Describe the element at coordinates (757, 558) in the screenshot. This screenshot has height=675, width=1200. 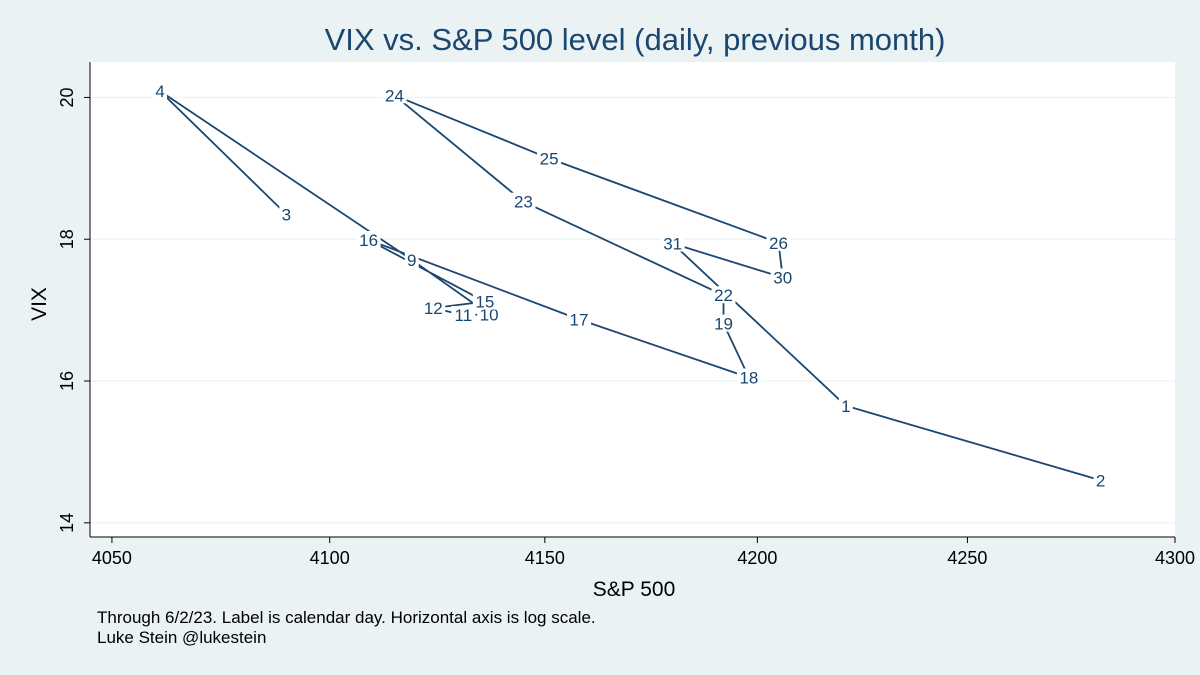
I see `x-tick-label: 4200` at that location.